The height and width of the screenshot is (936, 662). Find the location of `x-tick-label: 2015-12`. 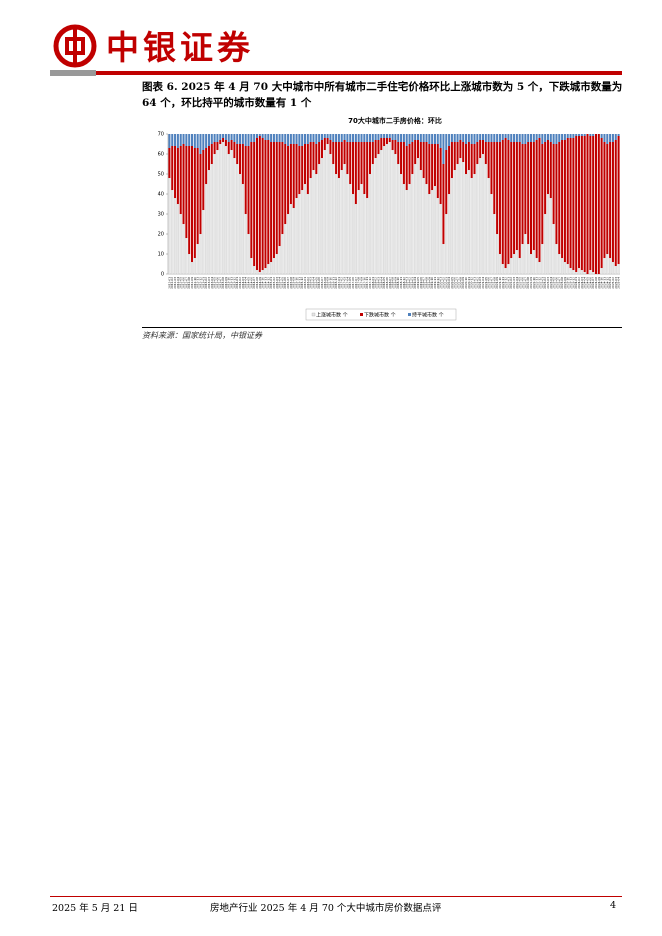

x-tick-label: 2015-12 is located at coordinates (302, 283).